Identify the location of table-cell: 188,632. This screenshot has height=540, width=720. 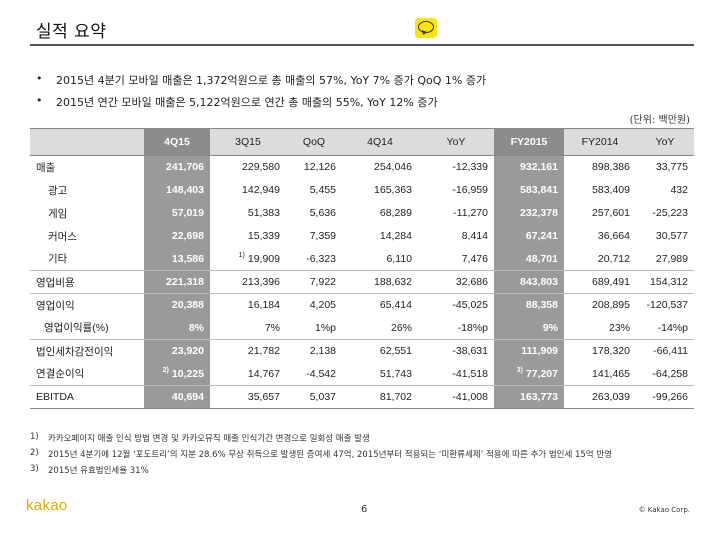
(380, 282).